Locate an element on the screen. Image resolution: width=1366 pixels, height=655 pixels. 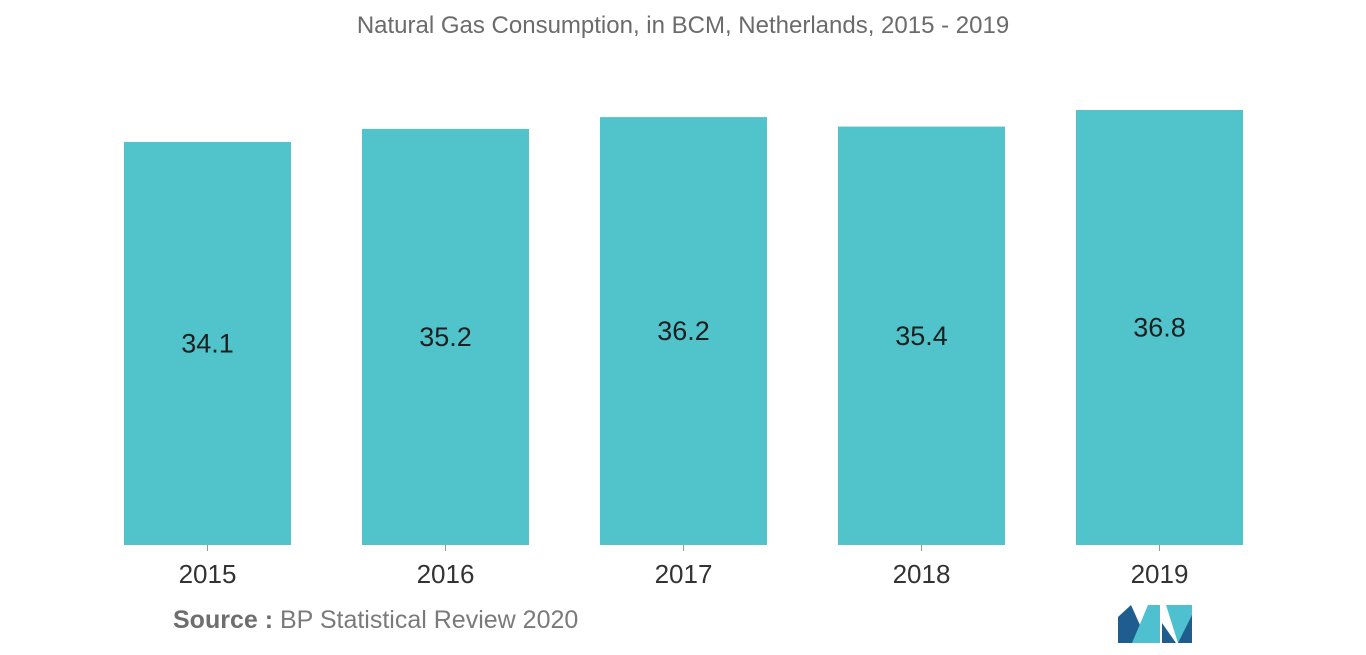
source-note: Source : BP Statistical Review 2020 is located at coordinates (375, 620).